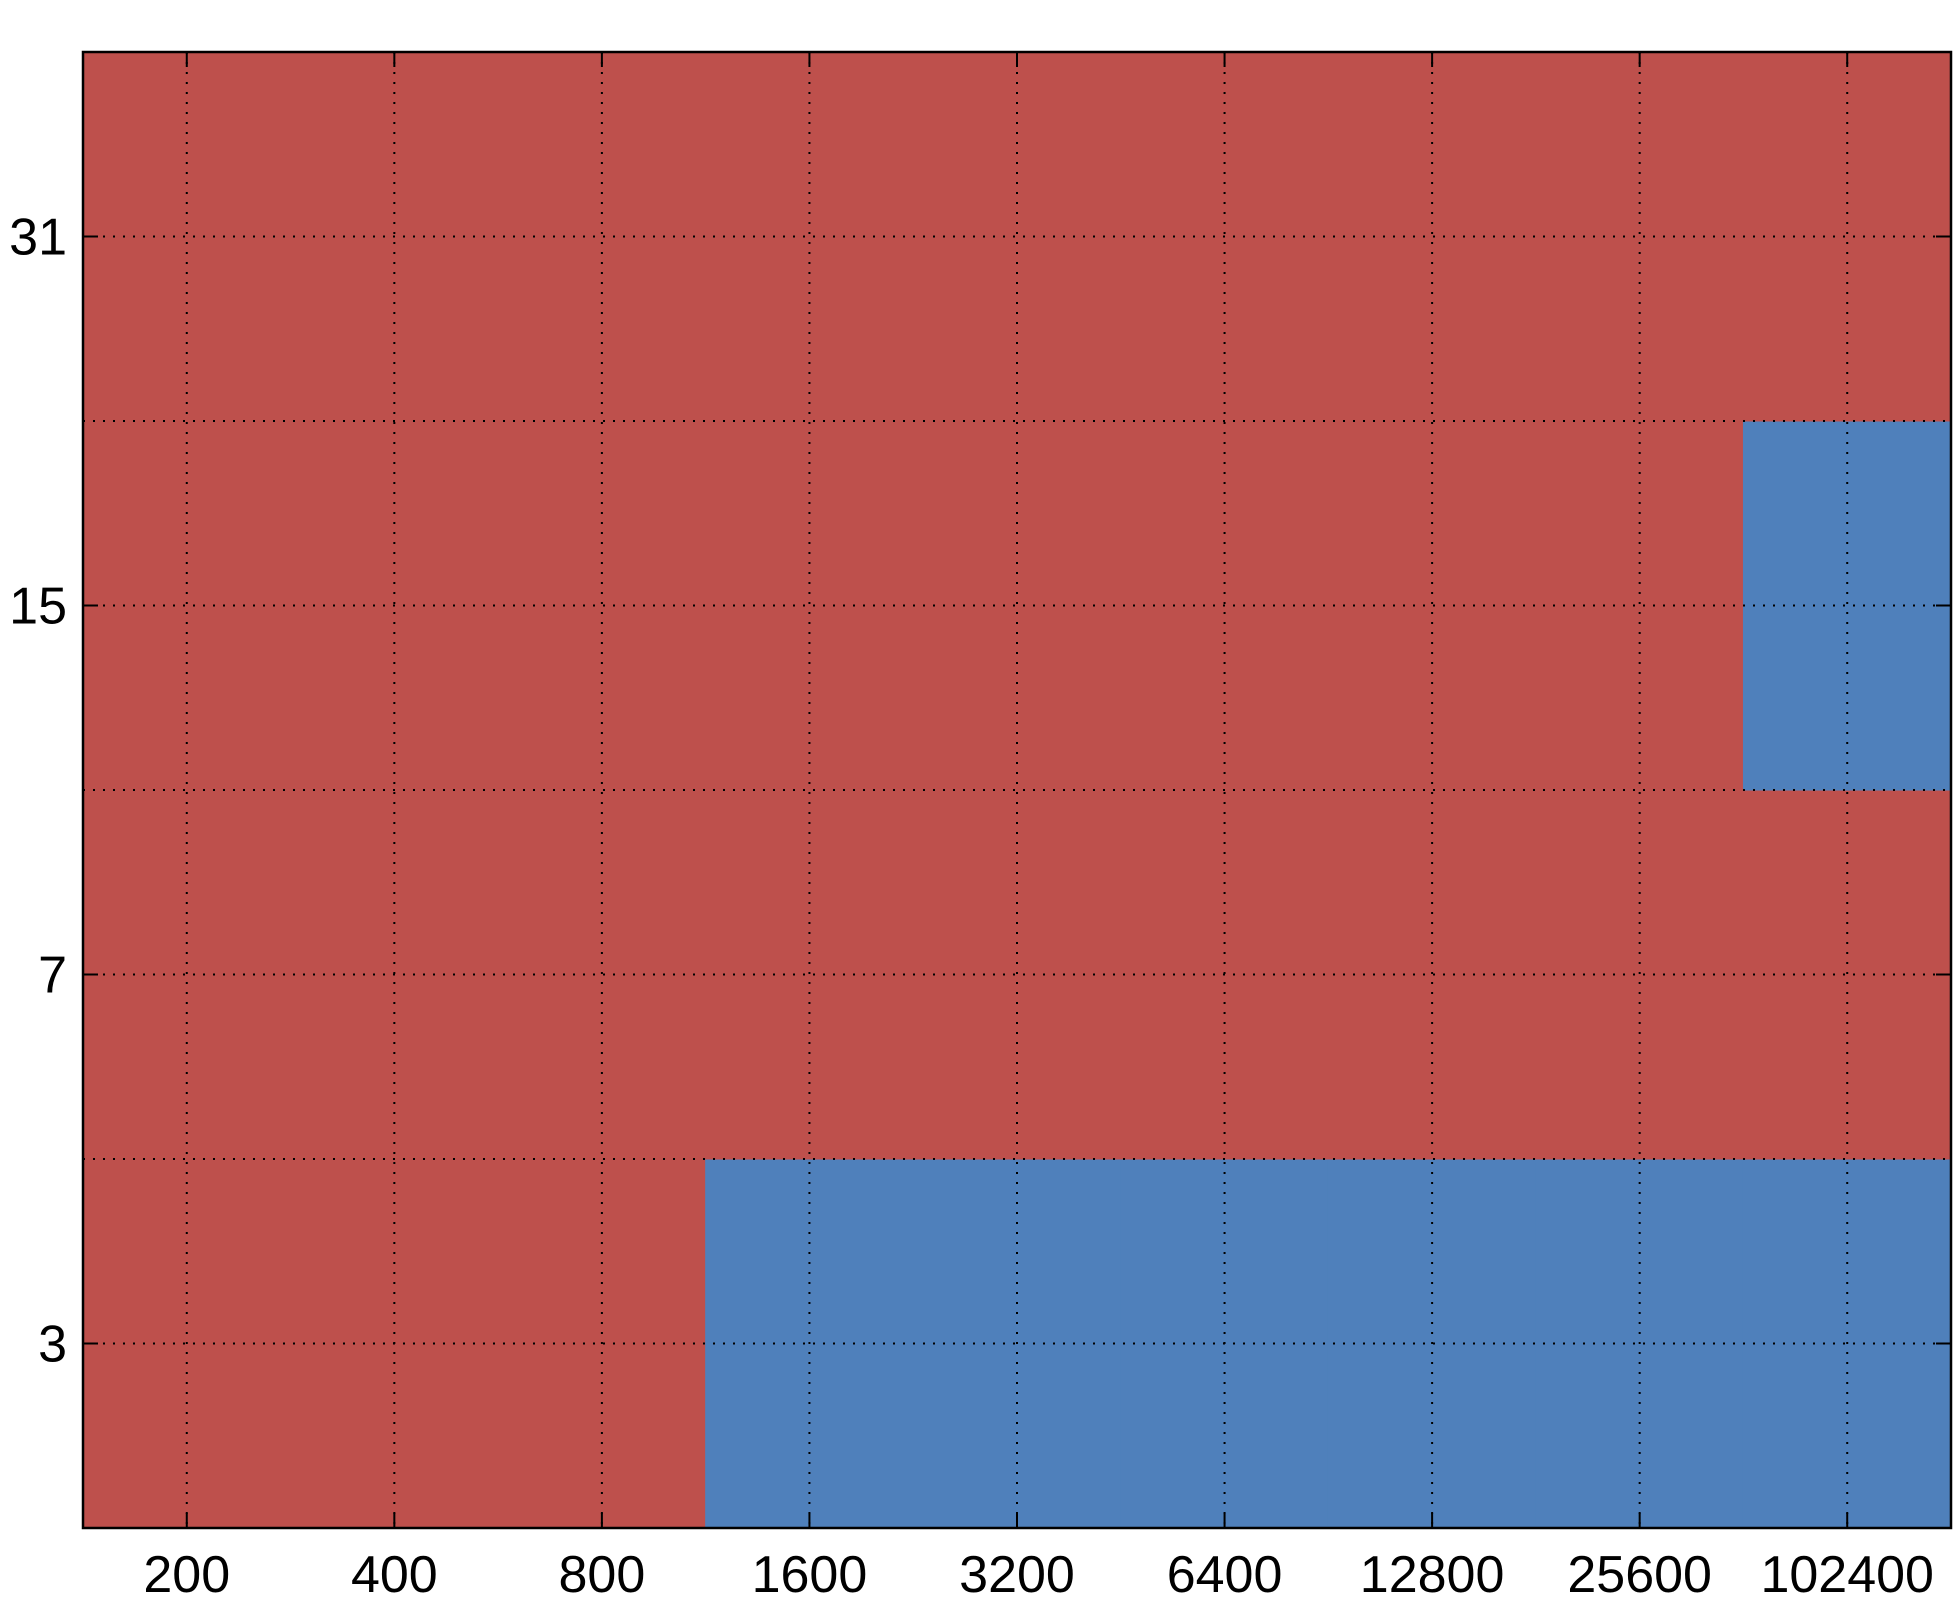 The height and width of the screenshot is (1609, 1958). I want to click on x-tick-label: 400, so click(394, 1575).